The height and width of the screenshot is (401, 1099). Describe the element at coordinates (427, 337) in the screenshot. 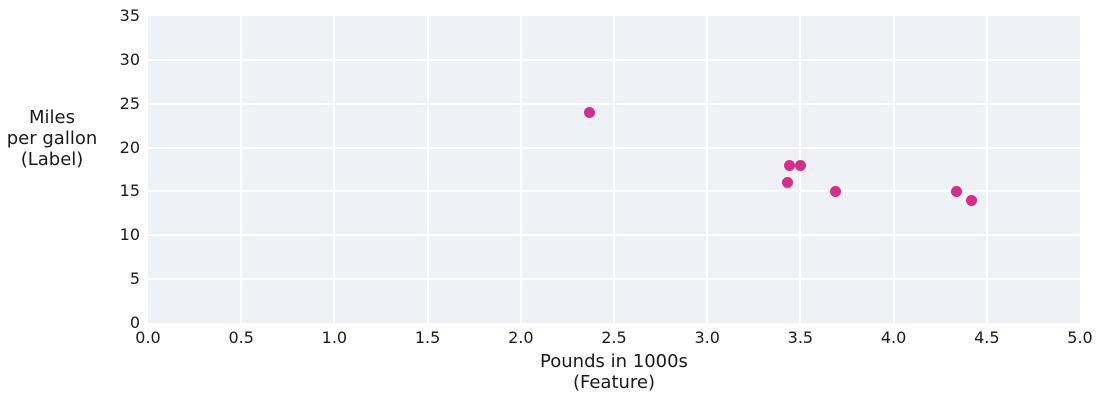

I see `x-tick-label: 1.5` at that location.